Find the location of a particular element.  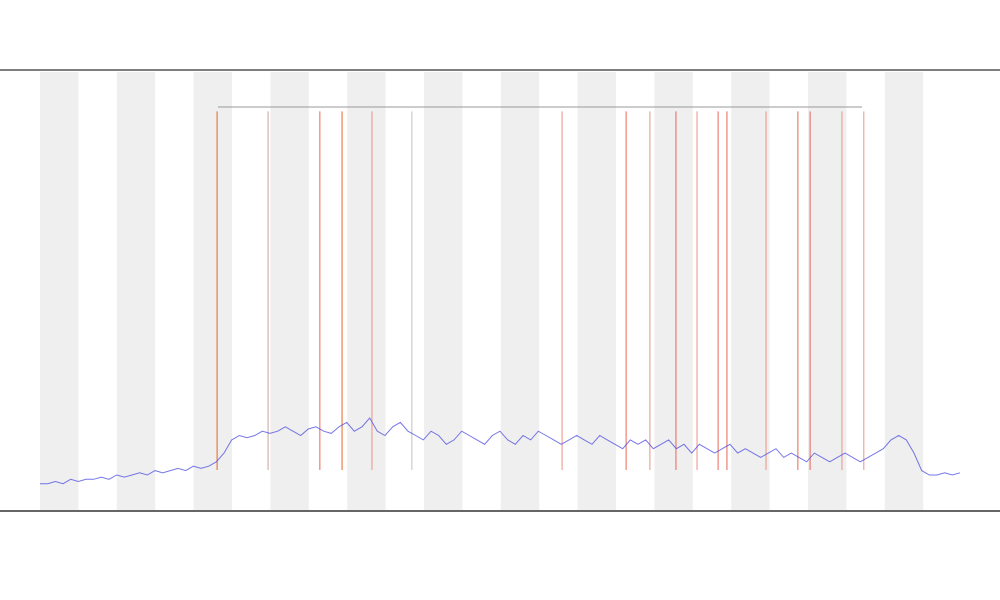

series-line is located at coordinates (500, 451).